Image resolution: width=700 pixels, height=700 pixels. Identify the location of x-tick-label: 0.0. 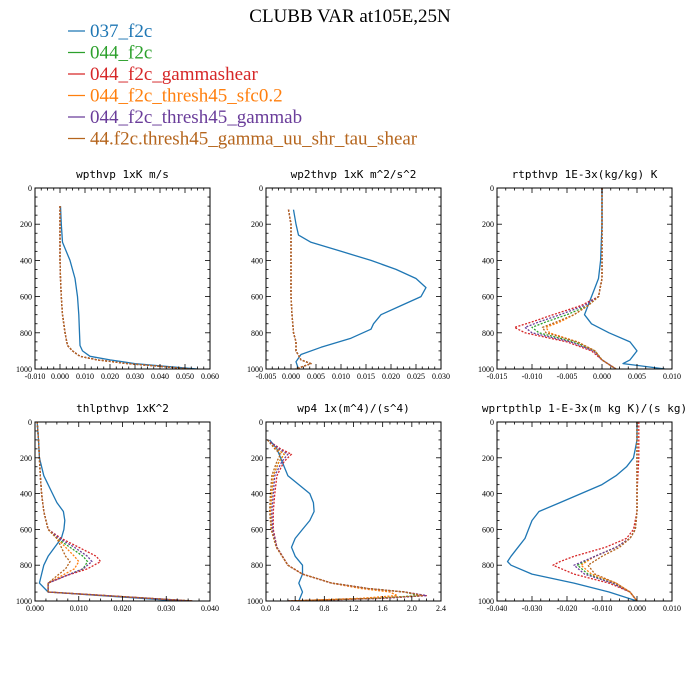
(266, 608).